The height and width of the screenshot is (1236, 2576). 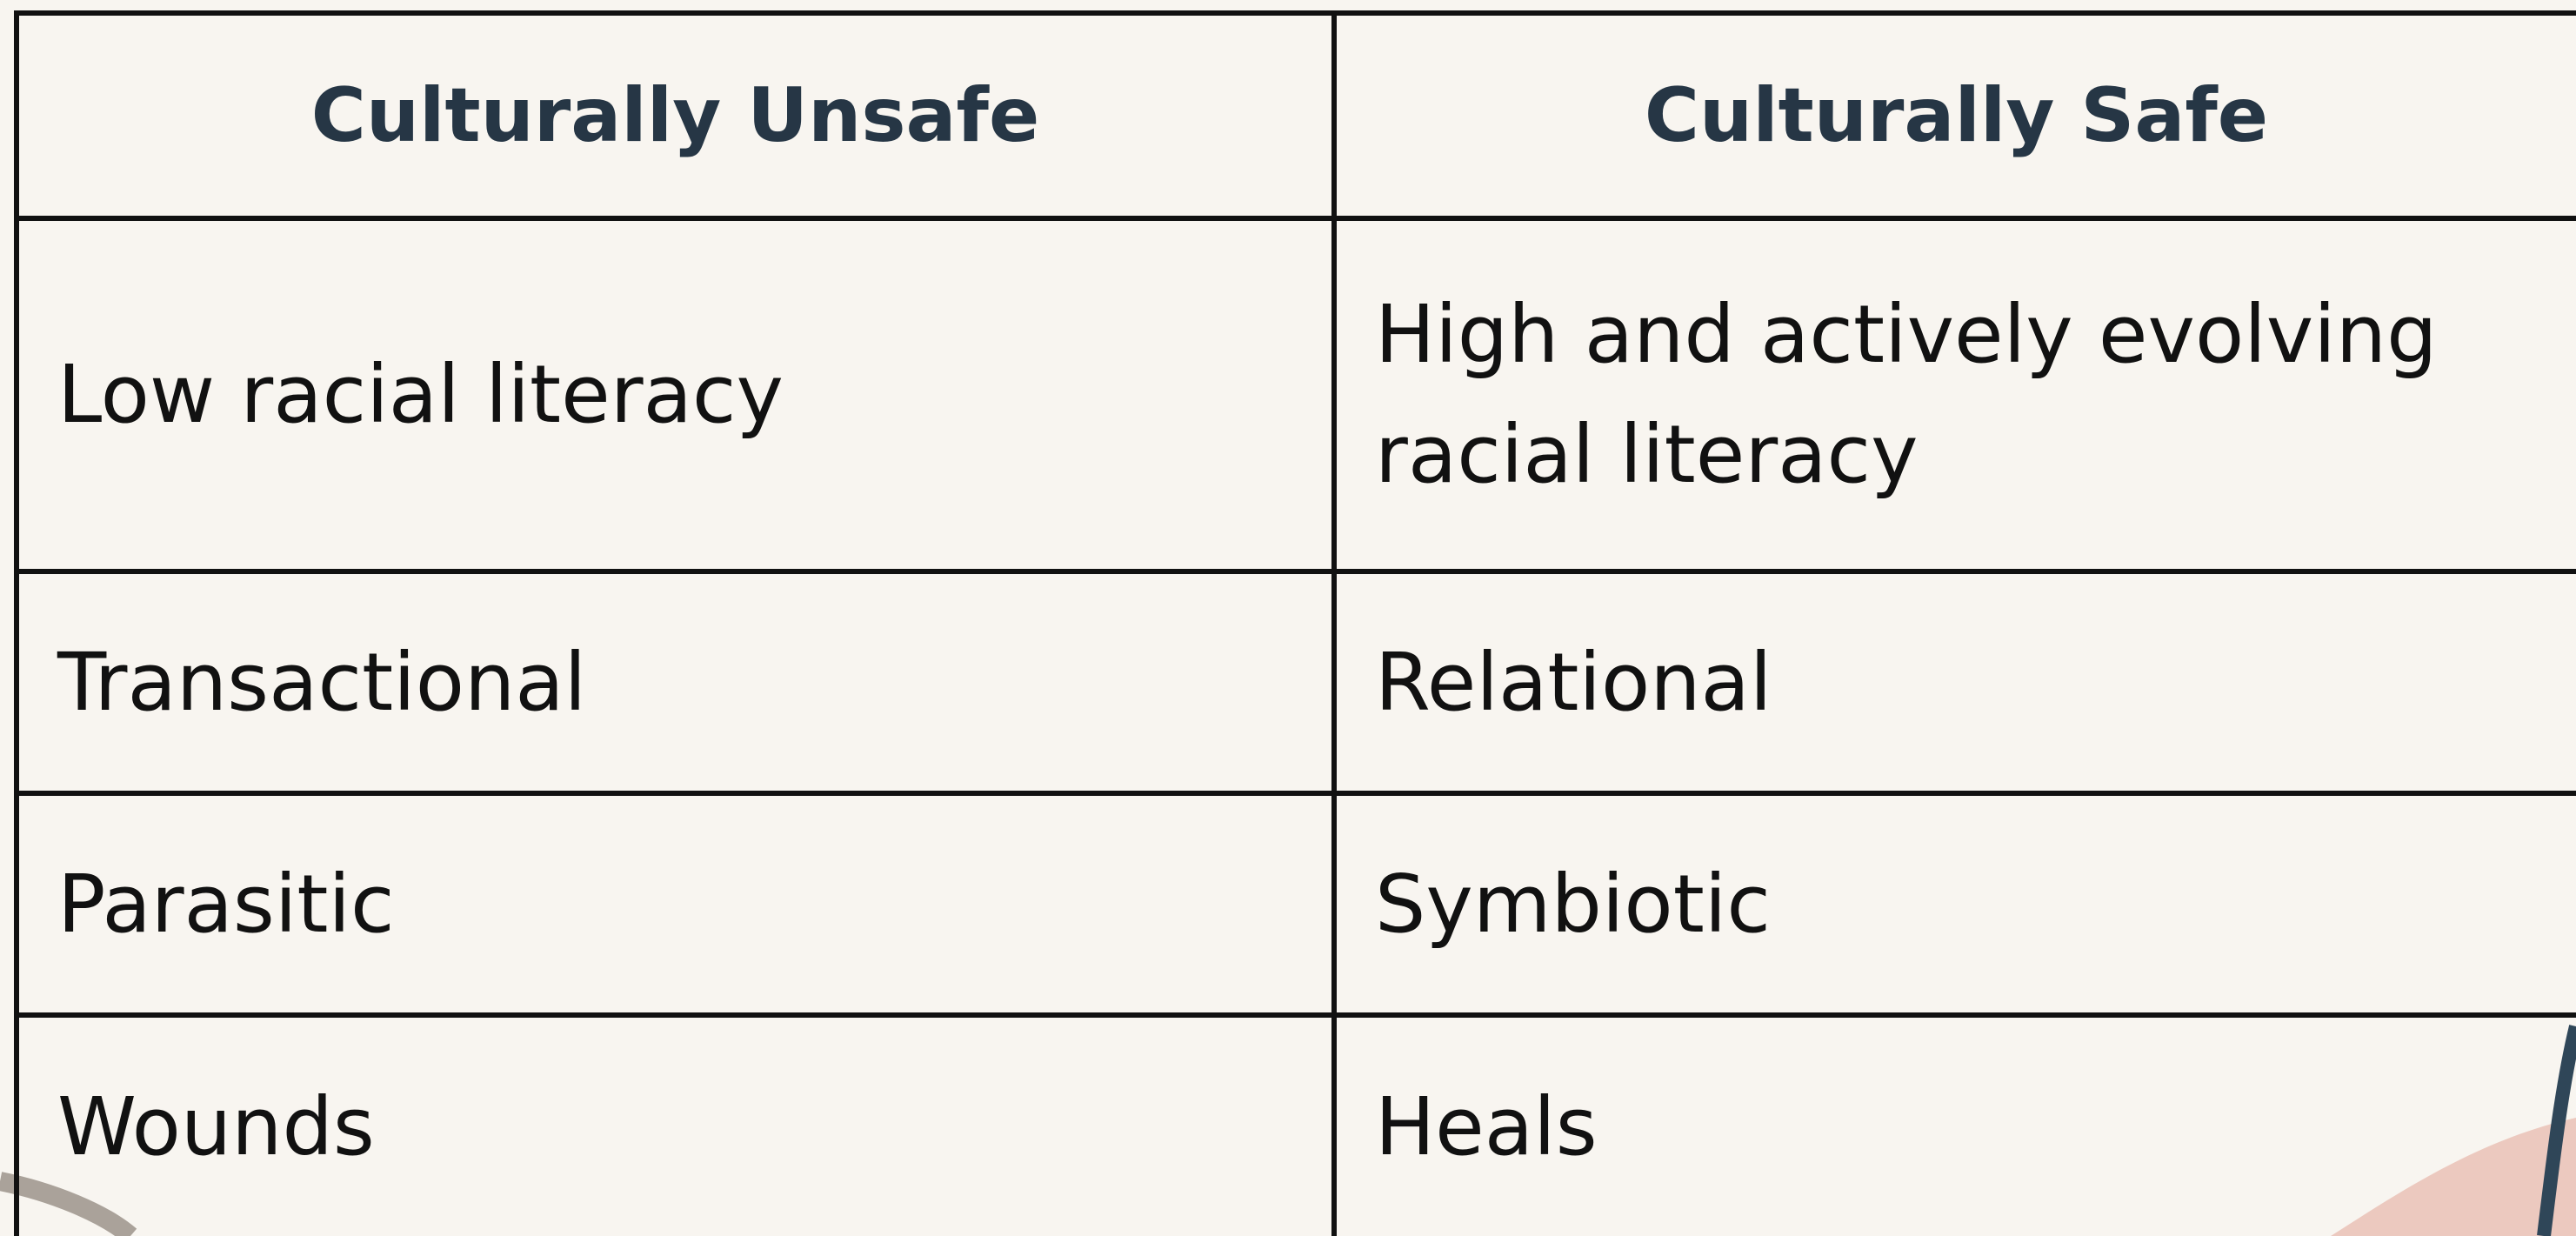 I want to click on navy-curve, so click(x=2556, y=1130).